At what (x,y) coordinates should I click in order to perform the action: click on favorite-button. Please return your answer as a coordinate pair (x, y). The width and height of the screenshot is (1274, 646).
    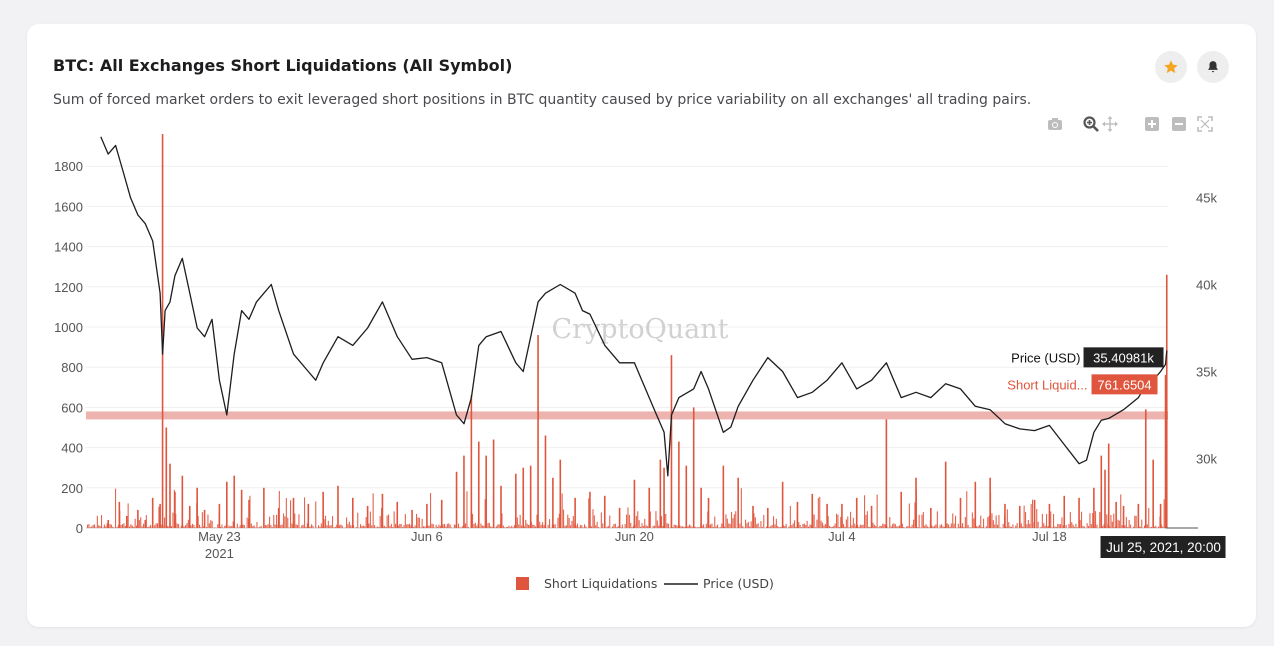
    Looking at the image, I should click on (1171, 67).